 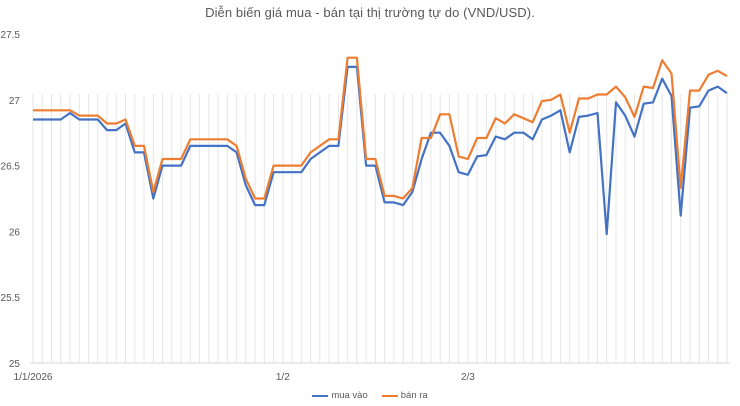 I want to click on y-tick-label: 25, so click(x=15, y=364).